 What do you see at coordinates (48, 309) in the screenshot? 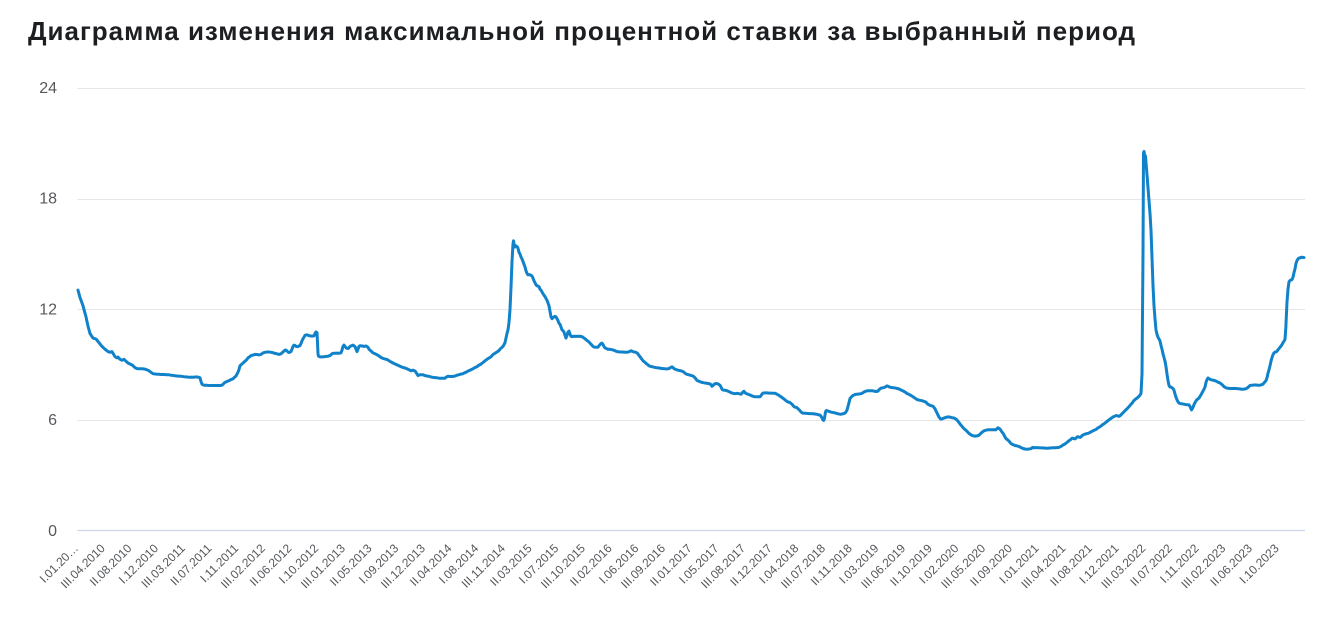
I see `svg-text: 12` at bounding box center [48, 309].